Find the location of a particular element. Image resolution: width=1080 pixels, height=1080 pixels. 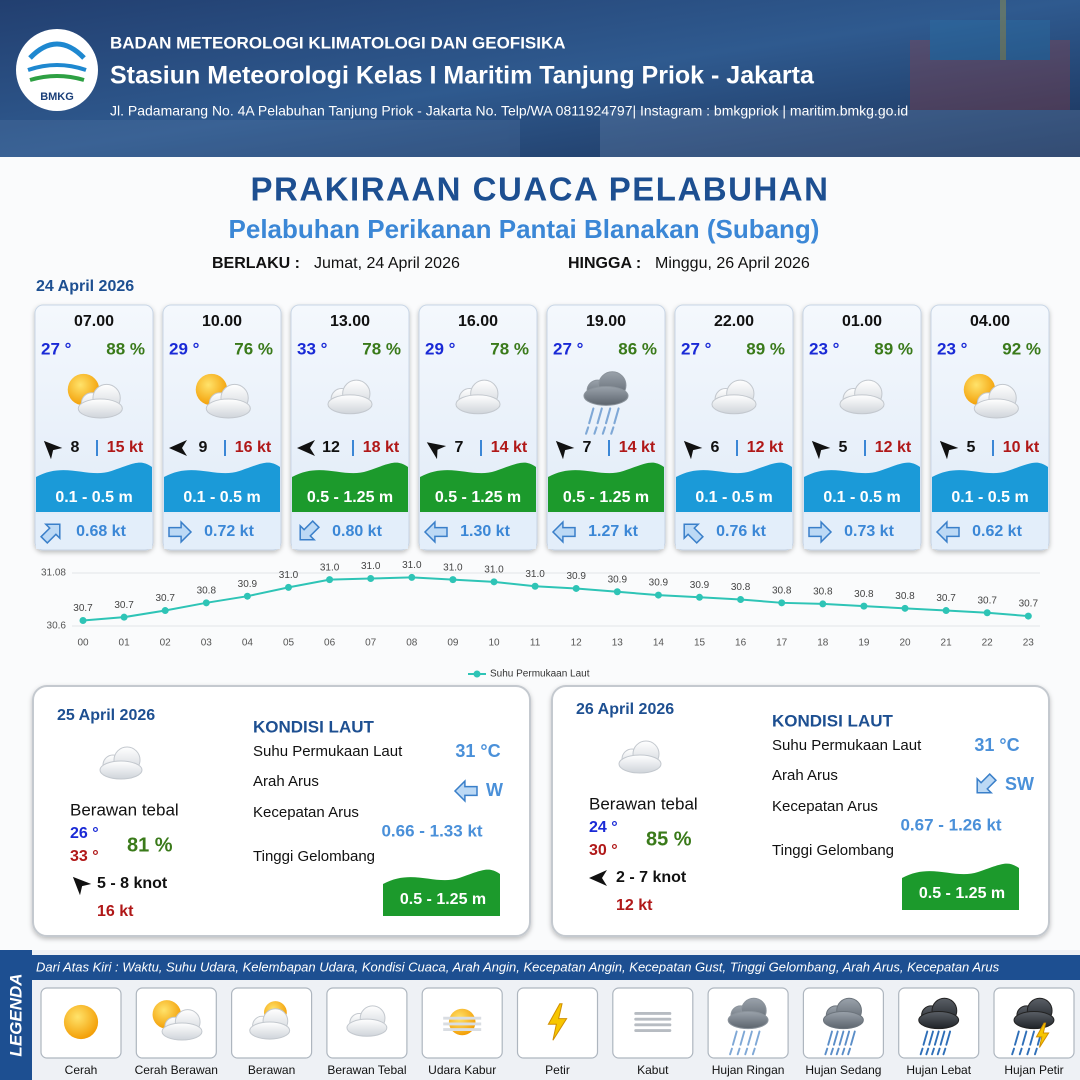

gust-speed: 16 kt is located at coordinates (253, 447).